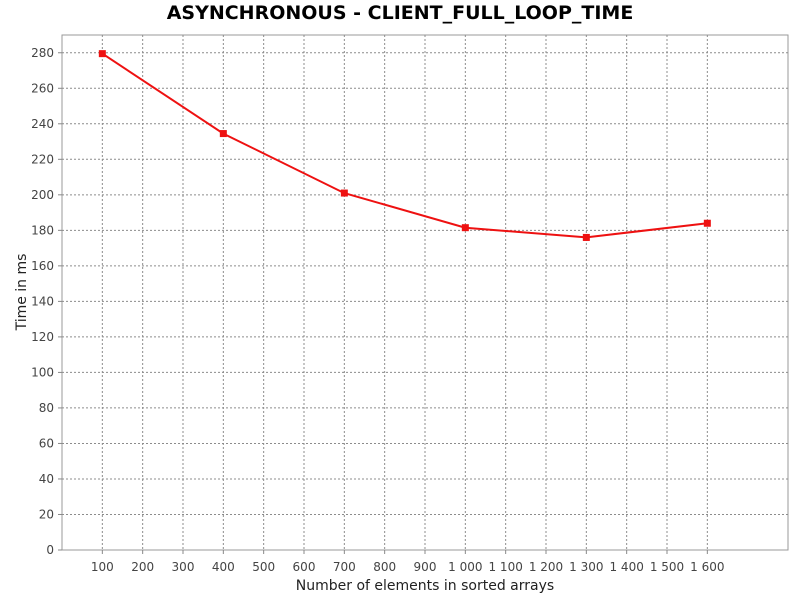  What do you see at coordinates (46, 514) in the screenshot?
I see `y-tick-label: 20` at bounding box center [46, 514].